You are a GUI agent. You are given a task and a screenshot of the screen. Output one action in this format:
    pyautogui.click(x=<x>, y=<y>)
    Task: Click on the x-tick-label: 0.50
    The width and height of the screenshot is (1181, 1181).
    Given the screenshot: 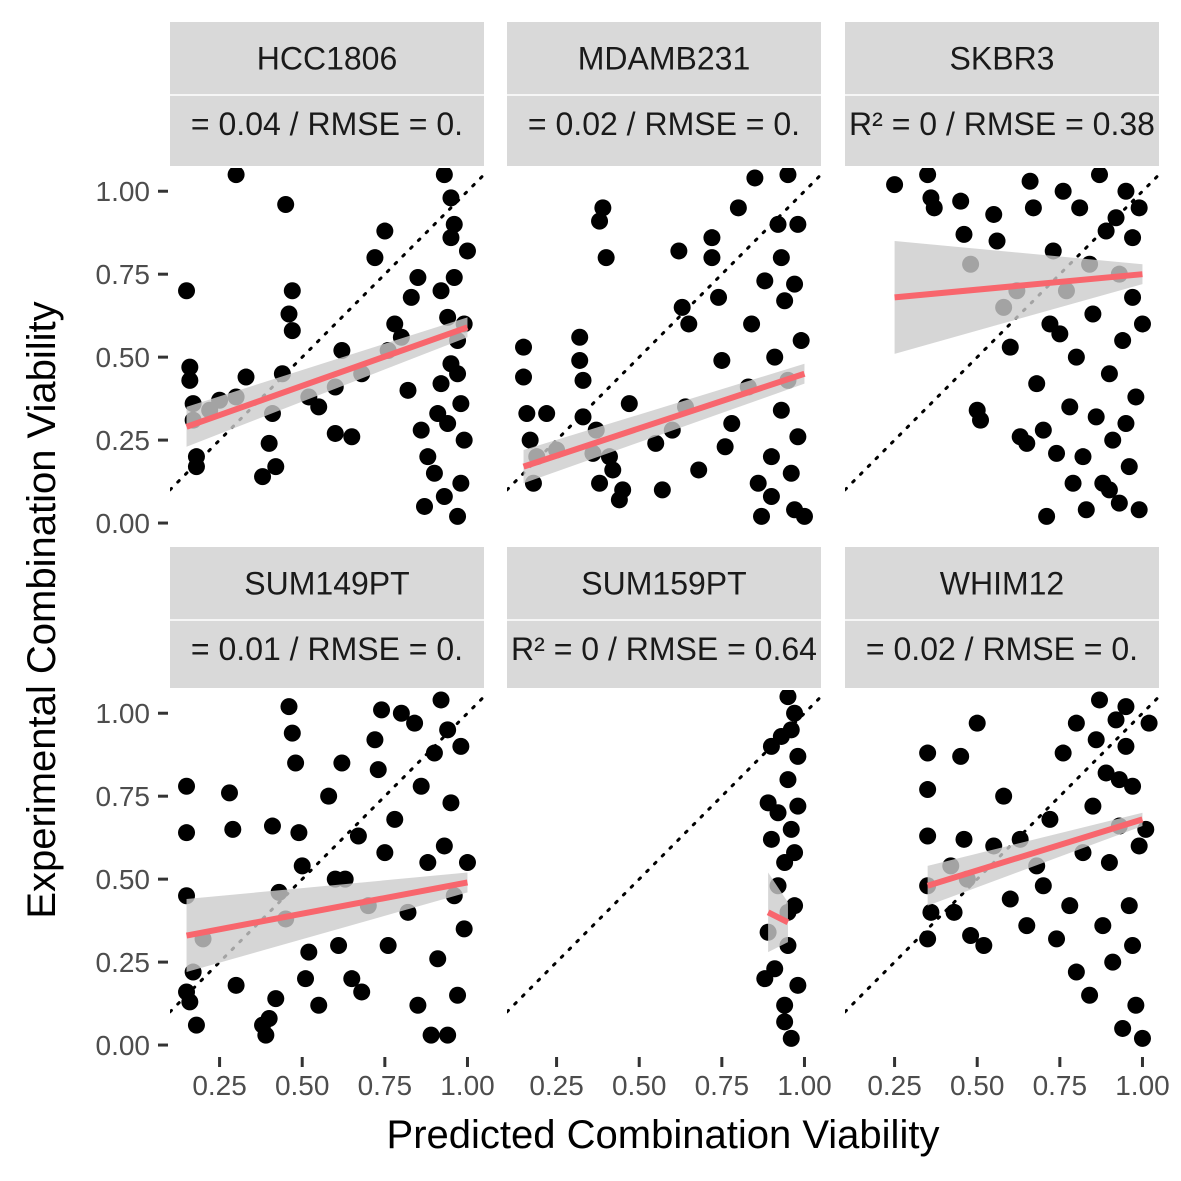 What is the action you would take?
    pyautogui.click(x=302, y=1085)
    